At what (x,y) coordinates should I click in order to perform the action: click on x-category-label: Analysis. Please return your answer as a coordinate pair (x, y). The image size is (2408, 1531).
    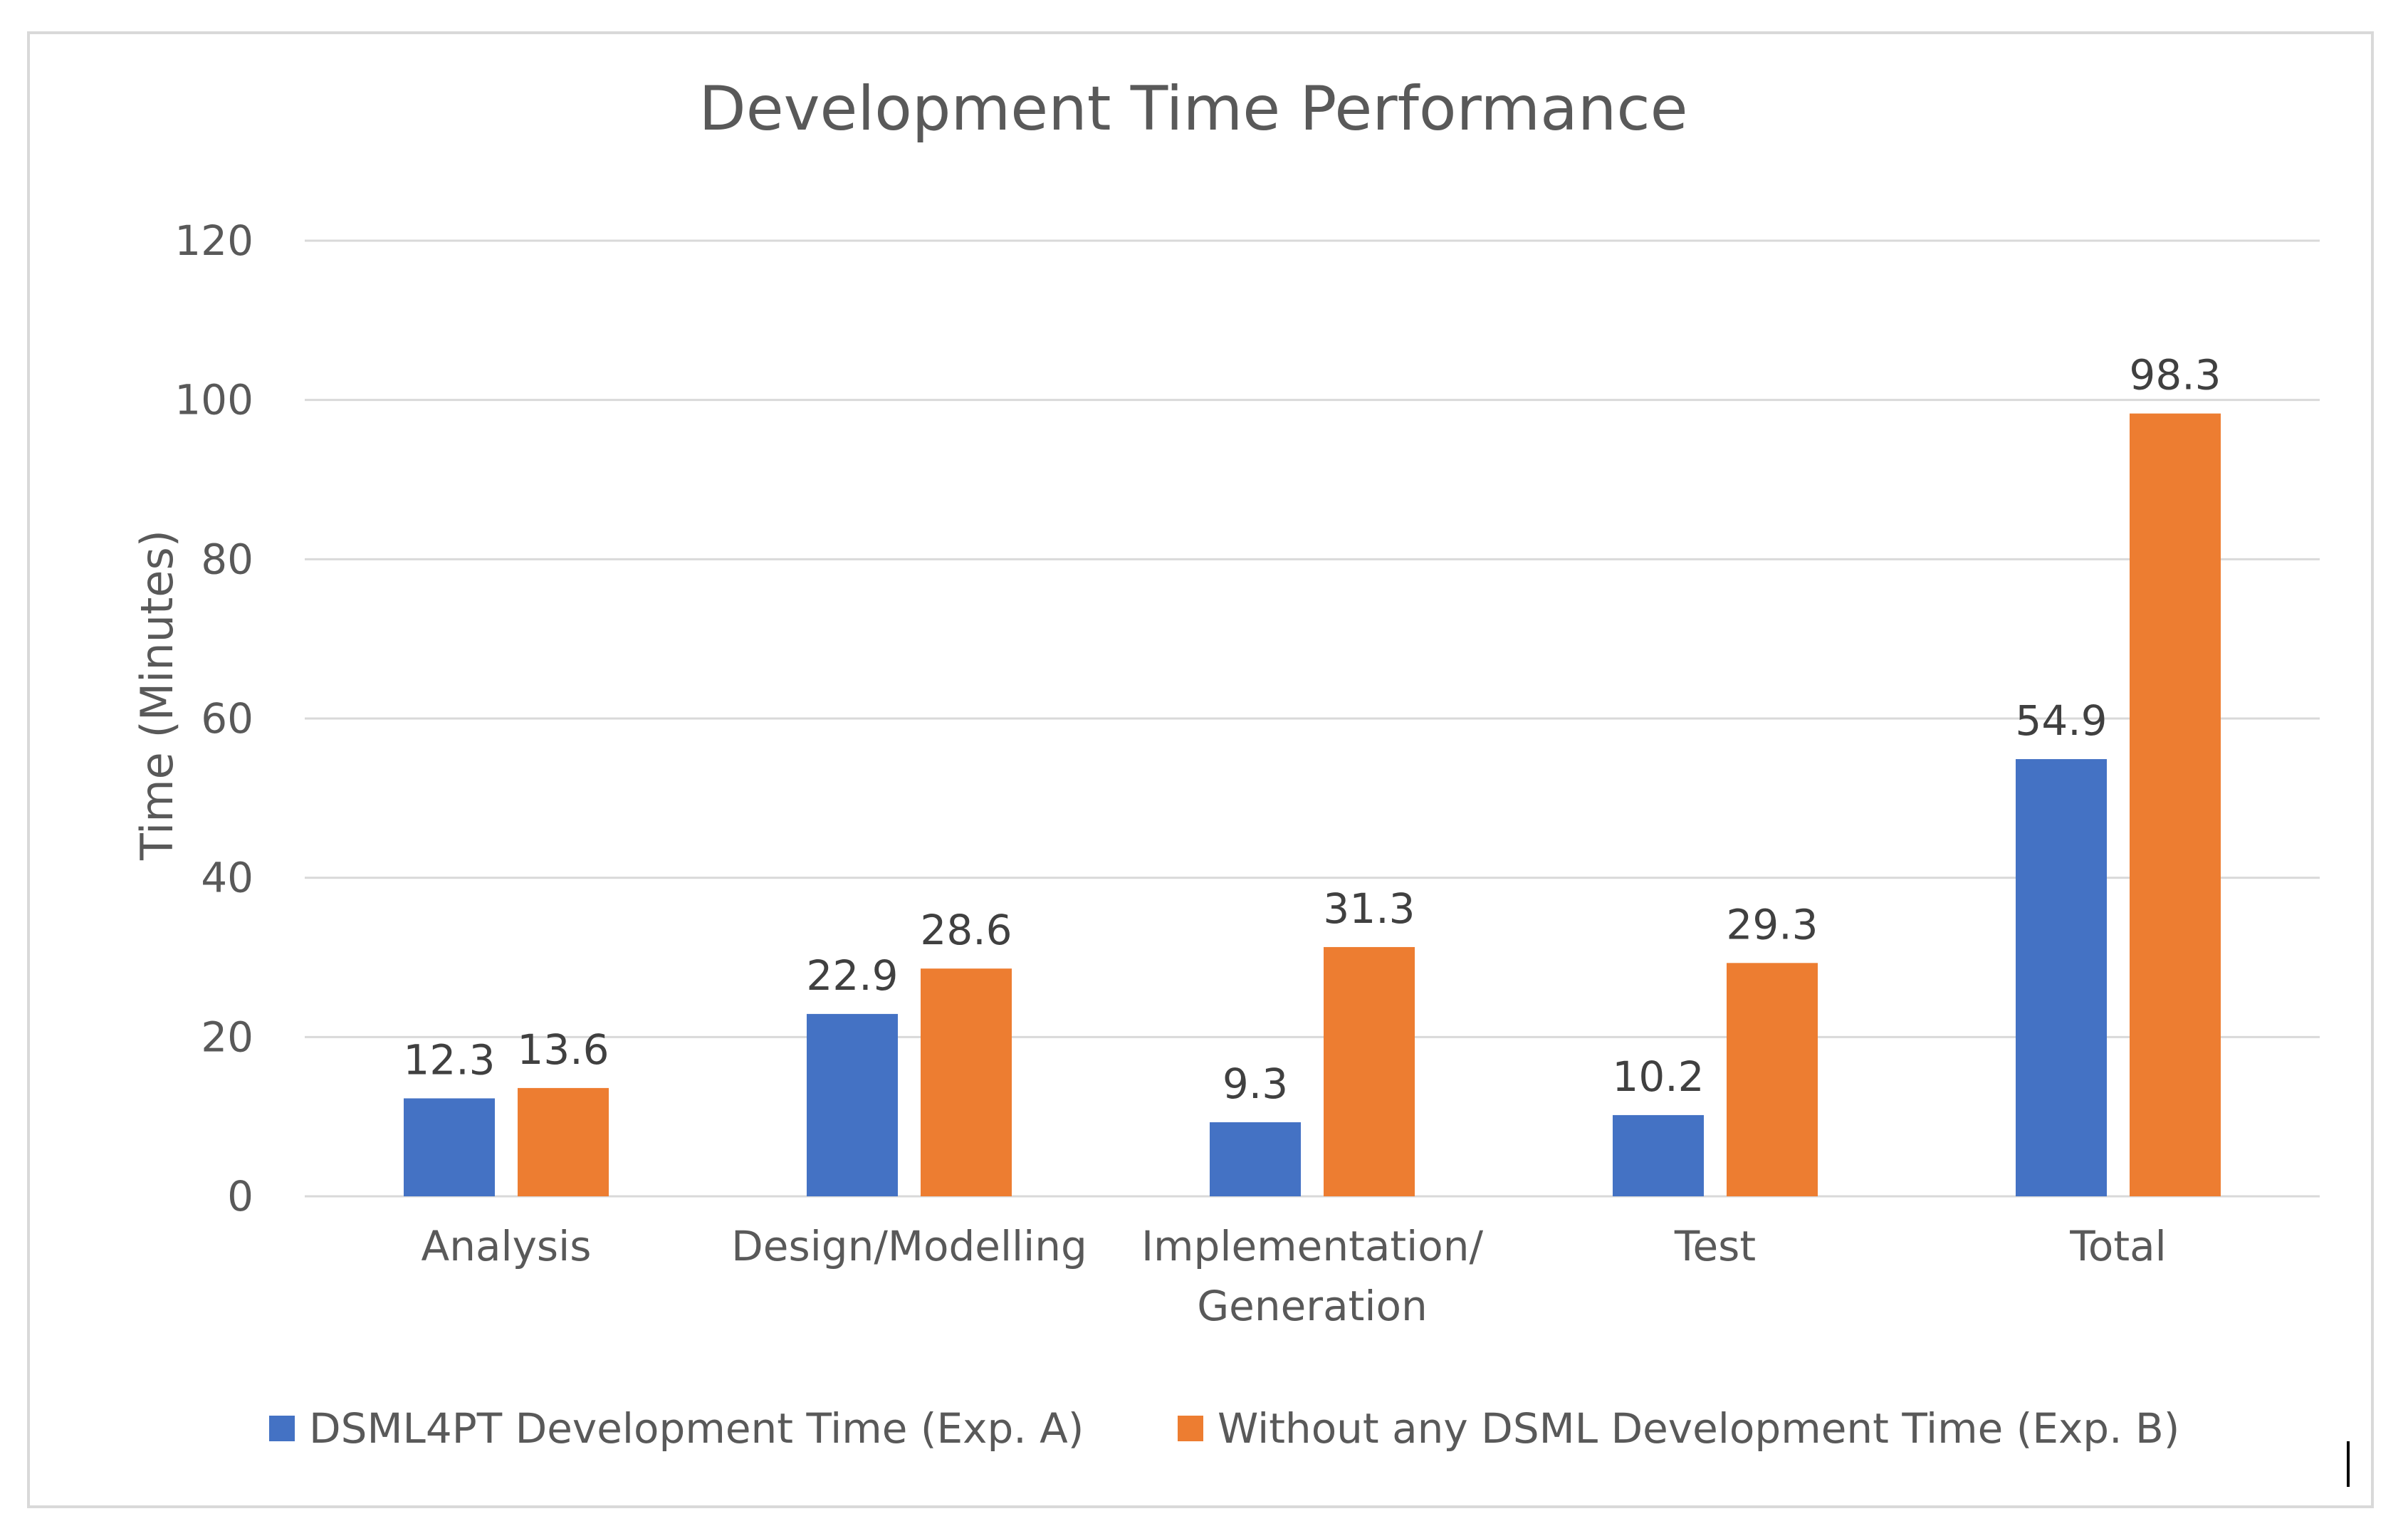
    Looking at the image, I should click on (507, 1246).